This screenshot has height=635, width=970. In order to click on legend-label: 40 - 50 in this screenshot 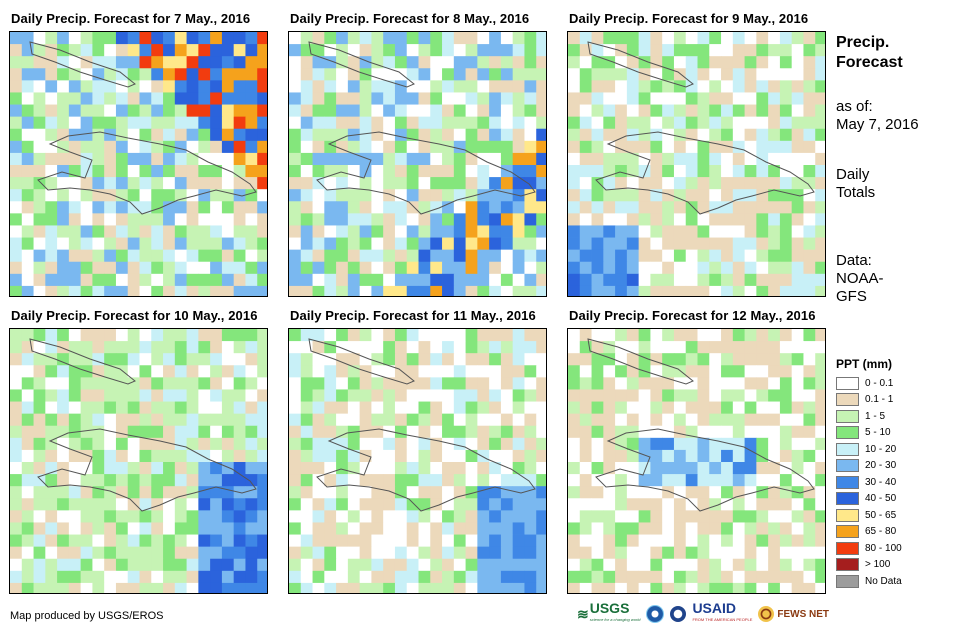, I will do `click(881, 499)`.